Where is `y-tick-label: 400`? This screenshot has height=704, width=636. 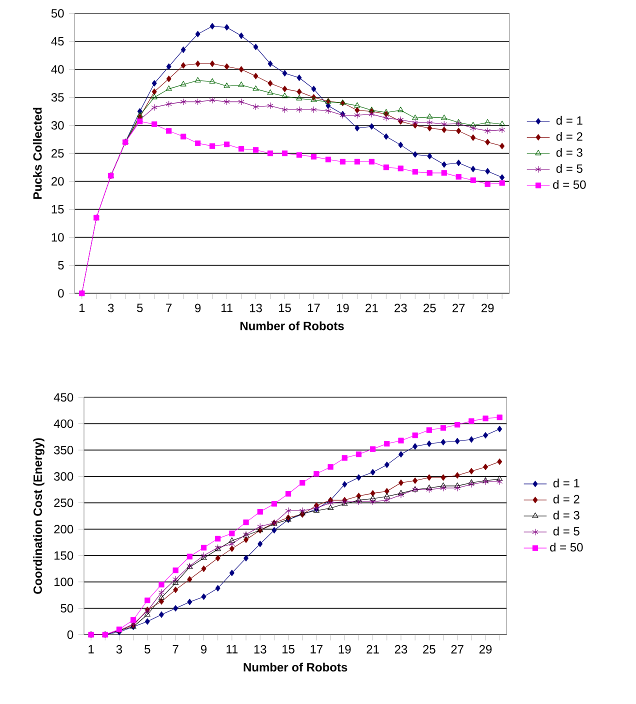 y-tick-label: 400 is located at coordinates (64, 423).